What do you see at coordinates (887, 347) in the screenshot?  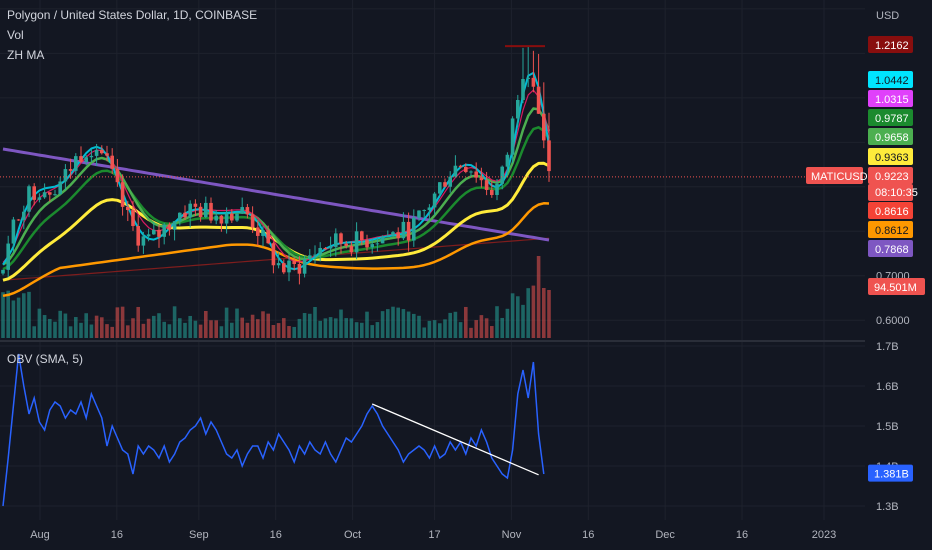 I see `obv-tick-label: 1.7B` at bounding box center [887, 347].